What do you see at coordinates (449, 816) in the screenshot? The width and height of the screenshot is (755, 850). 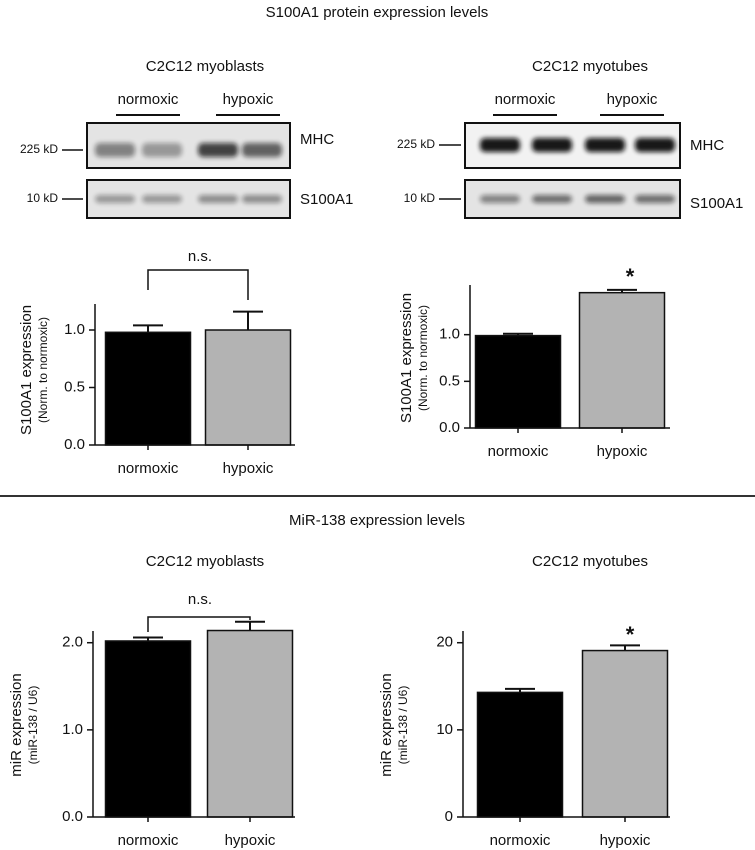 I see `y-tick-label: 0` at bounding box center [449, 816].